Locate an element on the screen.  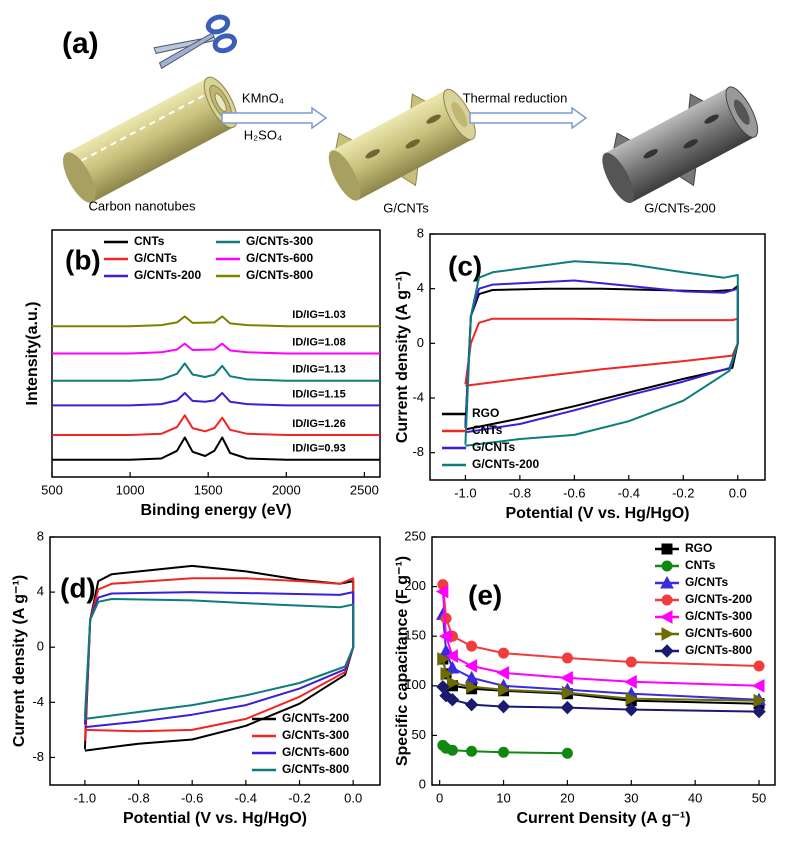
x-tick-label: 10 is located at coordinates (503, 797).